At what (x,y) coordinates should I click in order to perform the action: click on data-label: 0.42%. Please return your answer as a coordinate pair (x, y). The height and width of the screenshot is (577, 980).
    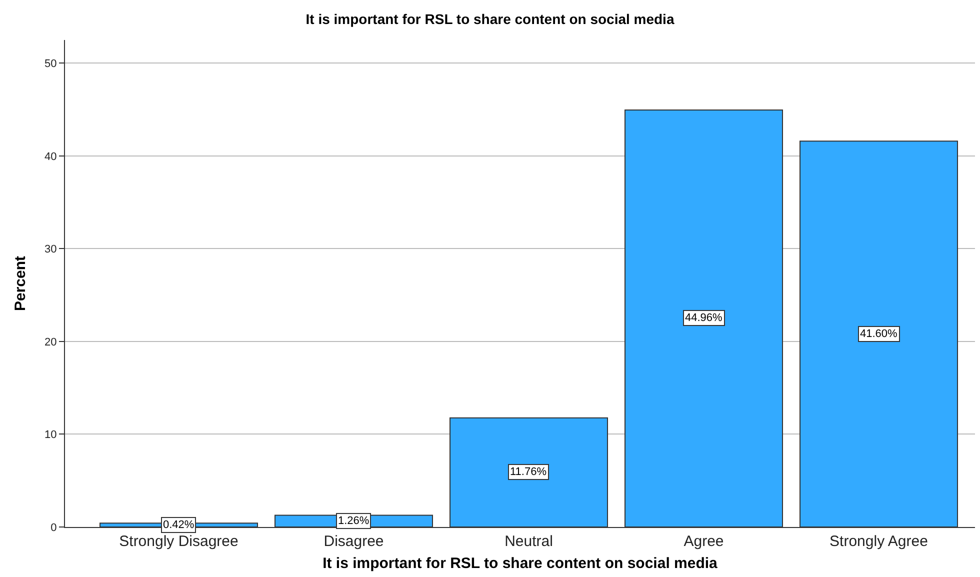
    Looking at the image, I should click on (178, 525).